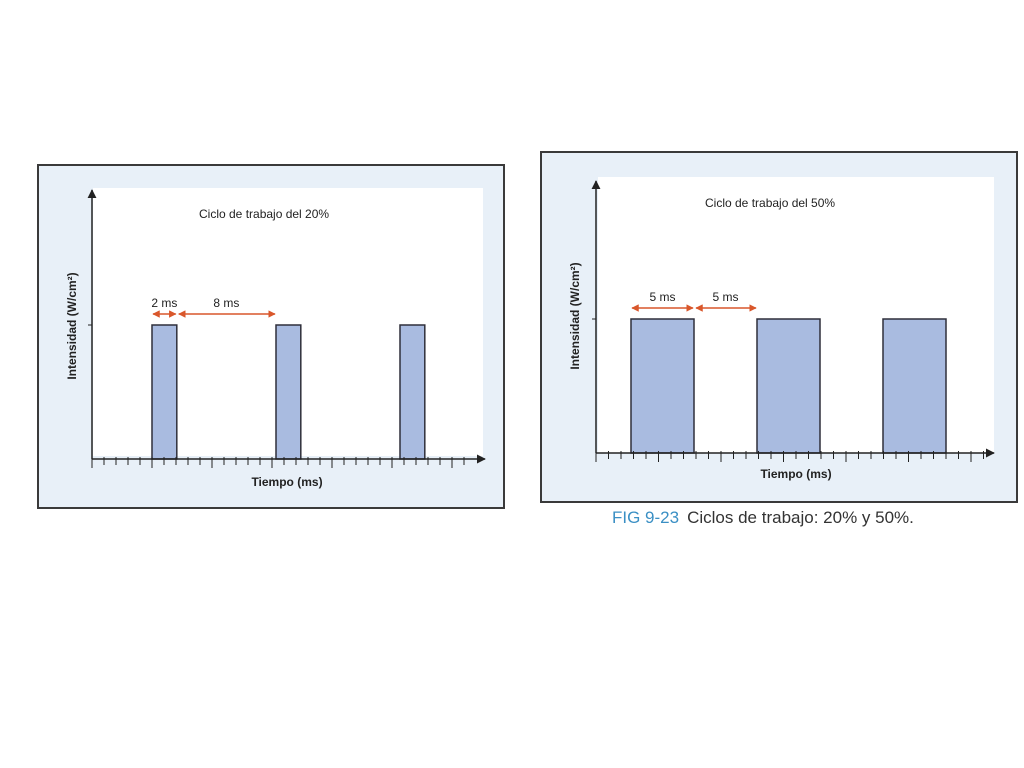  Describe the element at coordinates (800, 517) in the screenshot. I see `figure-caption-text: Ciclos de trabajo: 20% y 50%.` at that location.